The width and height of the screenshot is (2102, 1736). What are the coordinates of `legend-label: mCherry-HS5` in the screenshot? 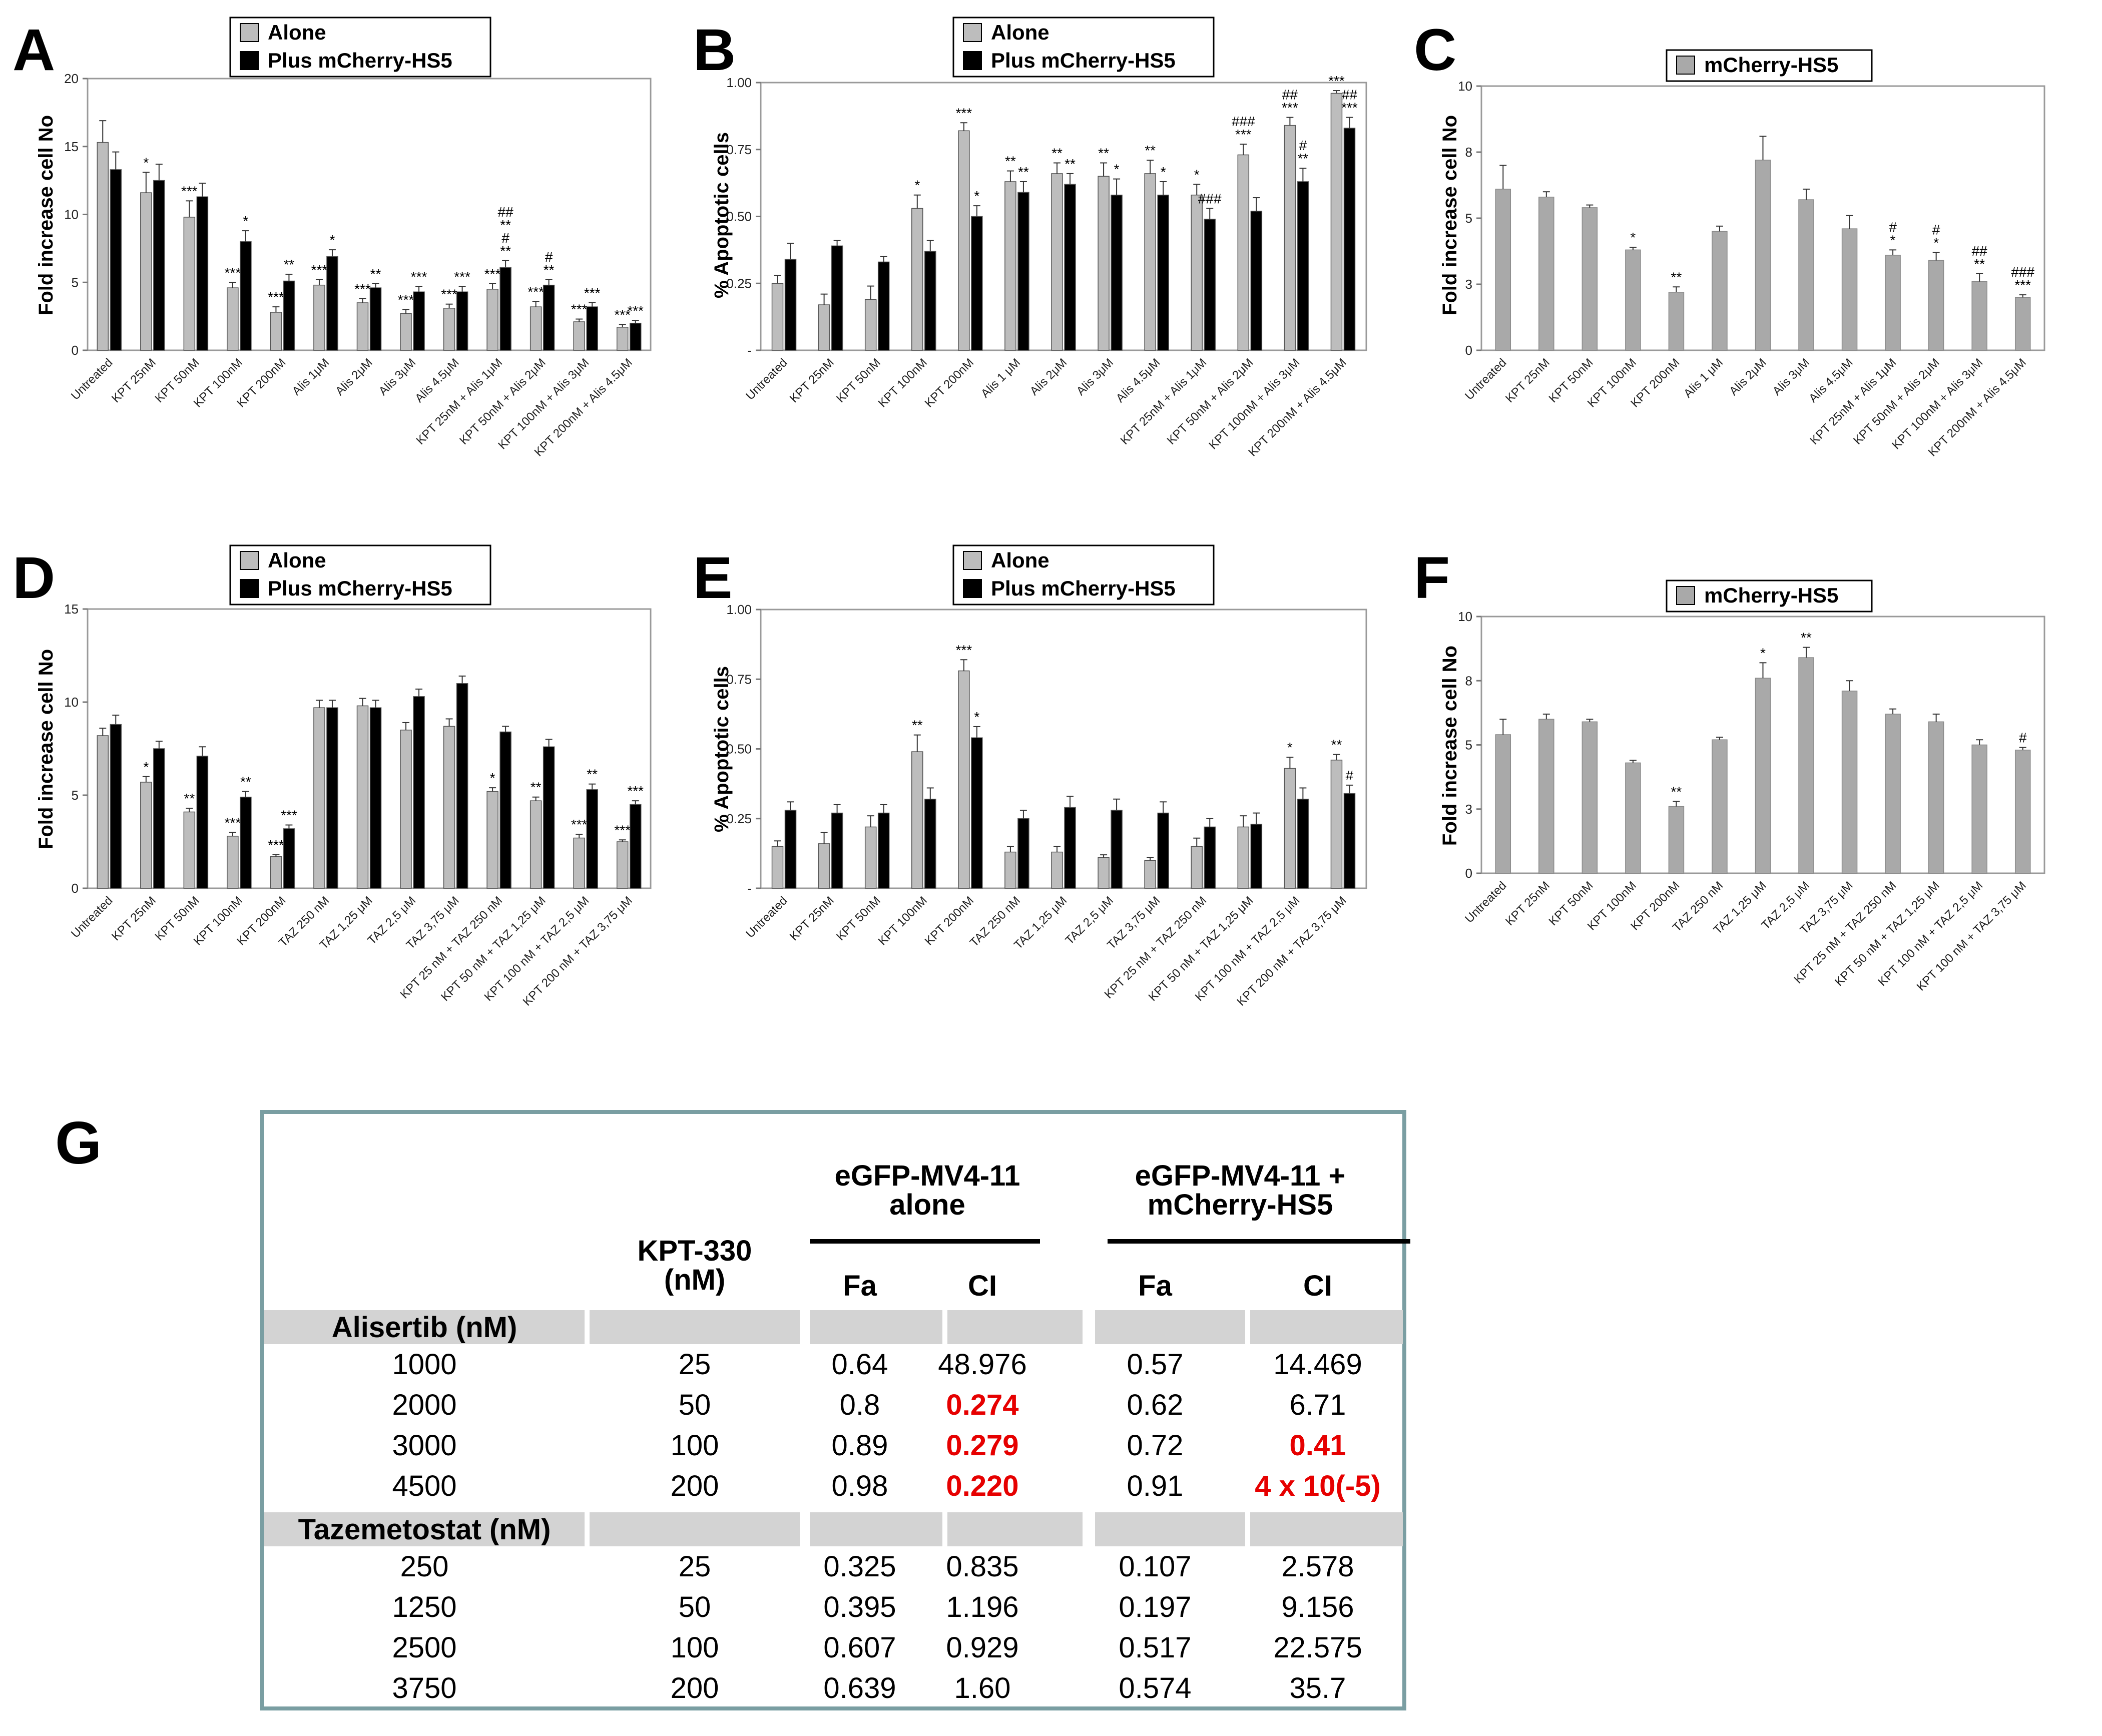 It's located at (1771, 65).